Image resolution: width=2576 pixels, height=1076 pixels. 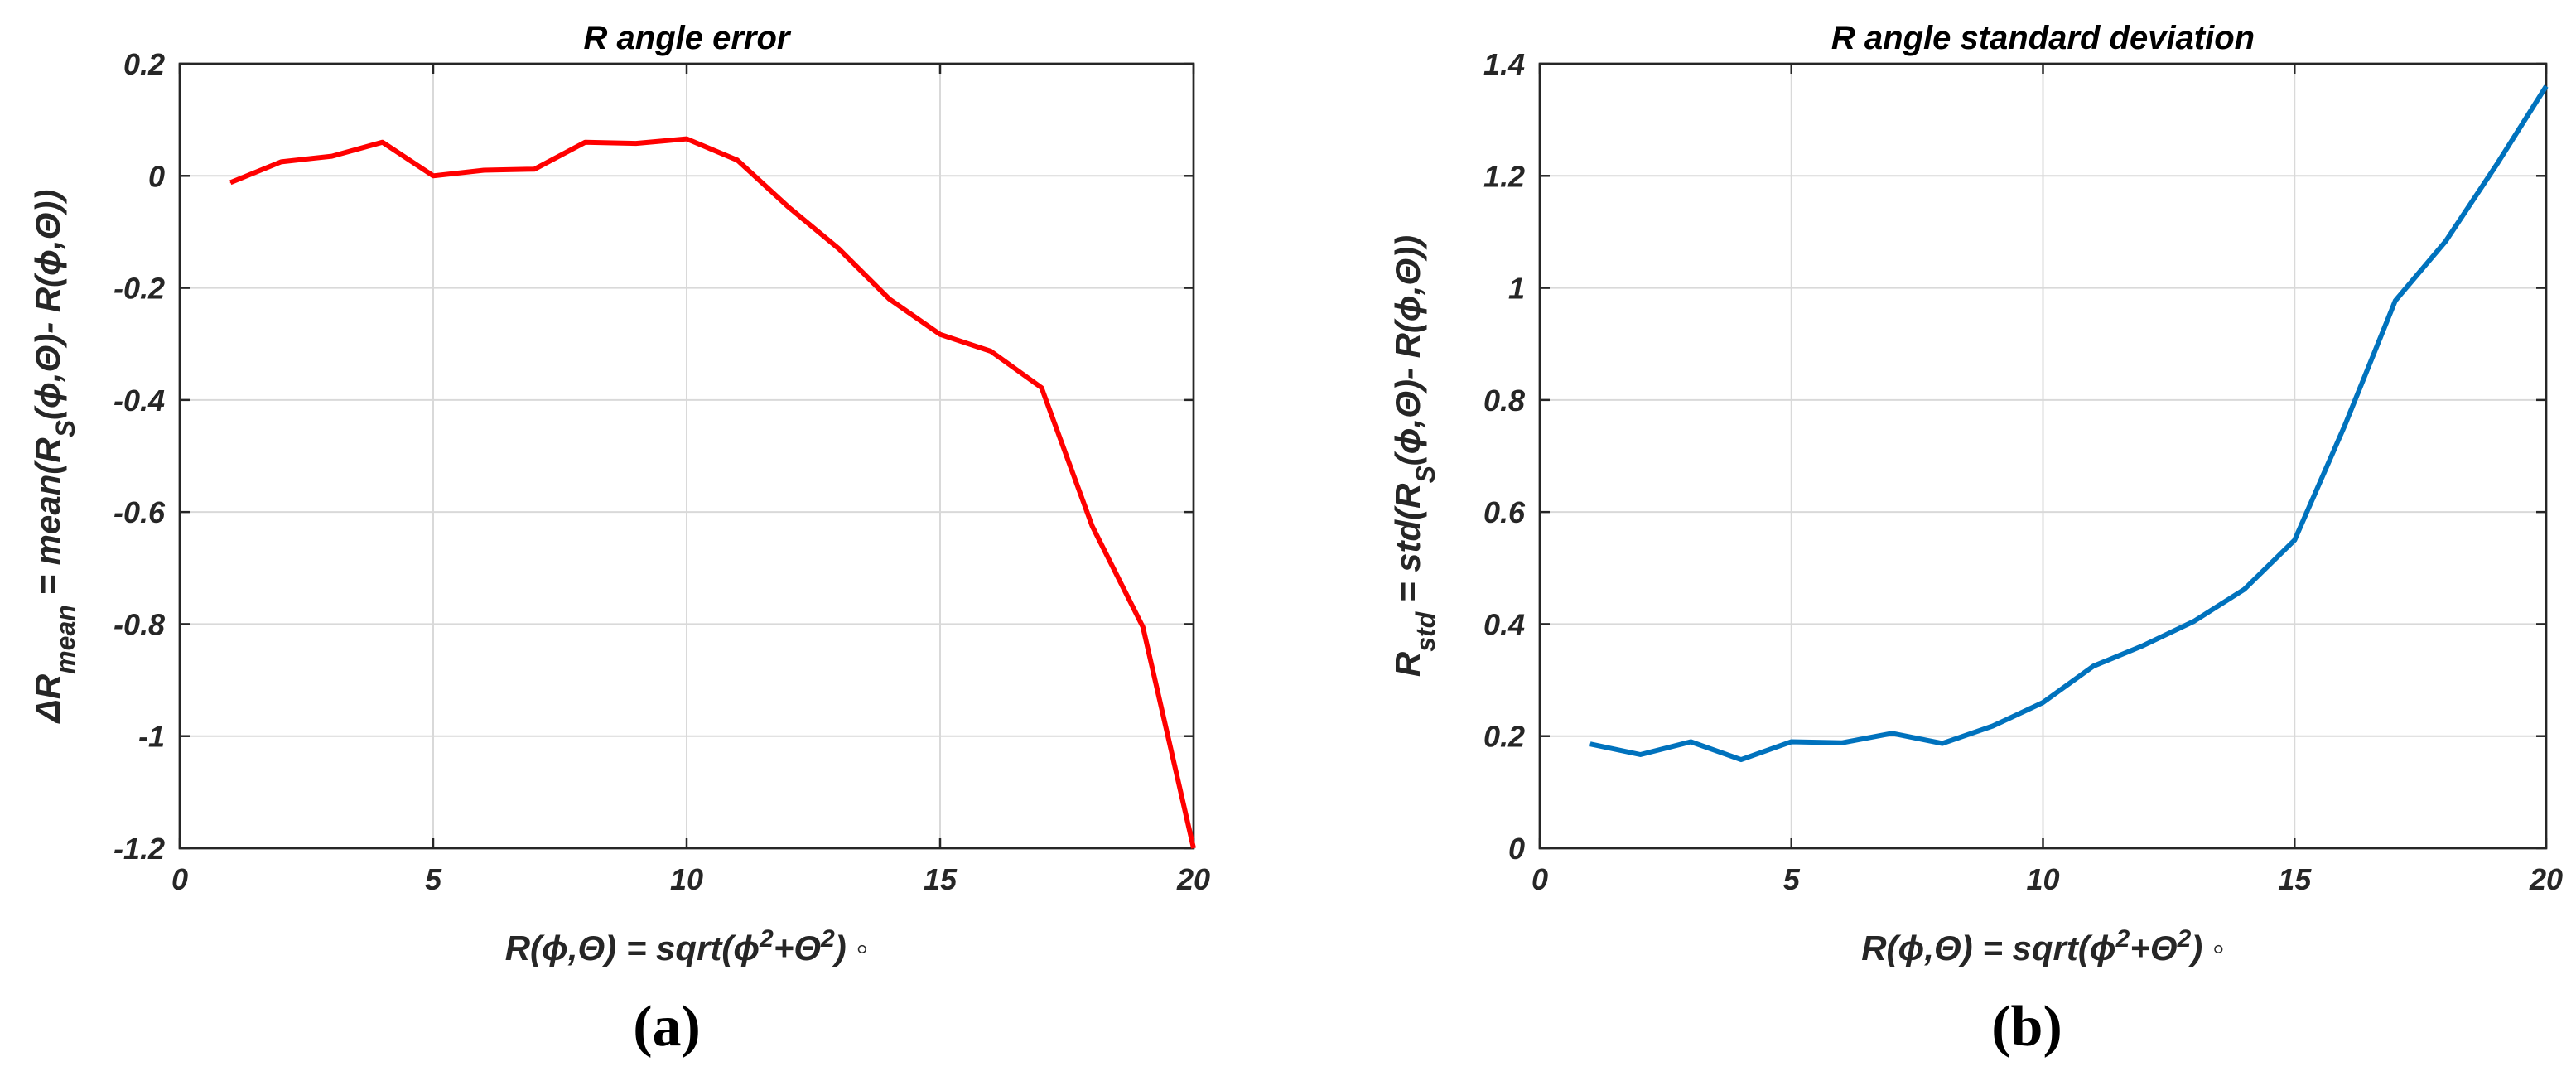 I want to click on panel-label: (b), so click(x=2026, y=1027).